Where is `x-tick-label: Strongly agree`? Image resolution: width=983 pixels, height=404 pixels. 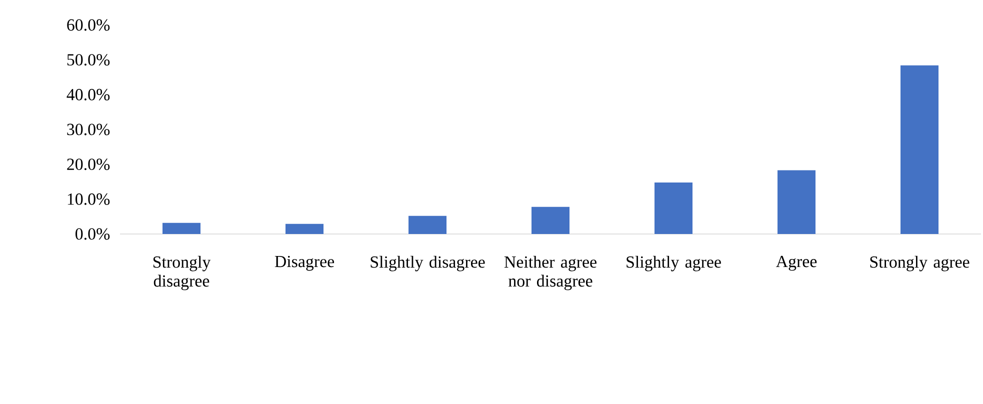 x-tick-label: Strongly agree is located at coordinates (920, 264).